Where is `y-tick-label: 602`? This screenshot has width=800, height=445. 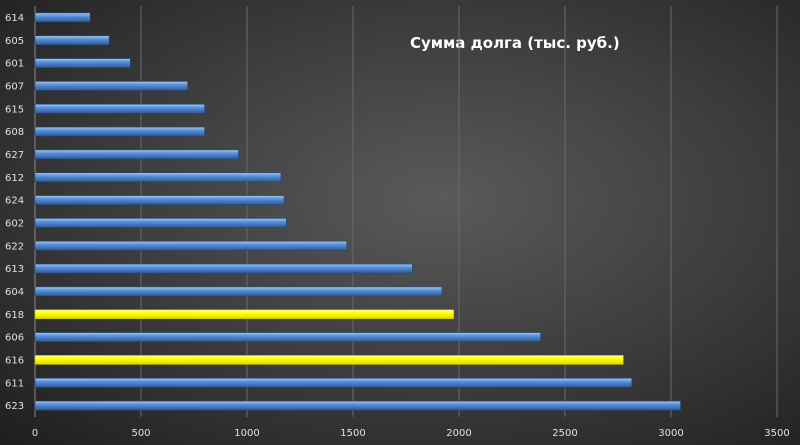
y-tick-label: 602 is located at coordinates (14, 223).